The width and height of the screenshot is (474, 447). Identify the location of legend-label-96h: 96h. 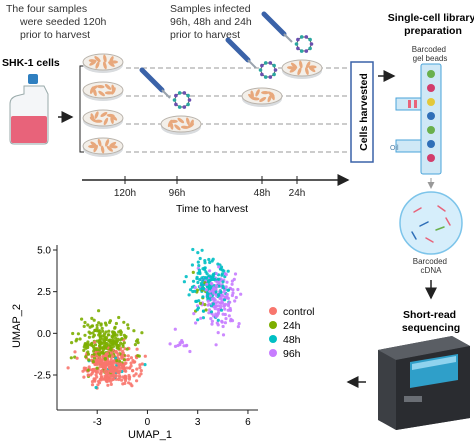
(292, 354).